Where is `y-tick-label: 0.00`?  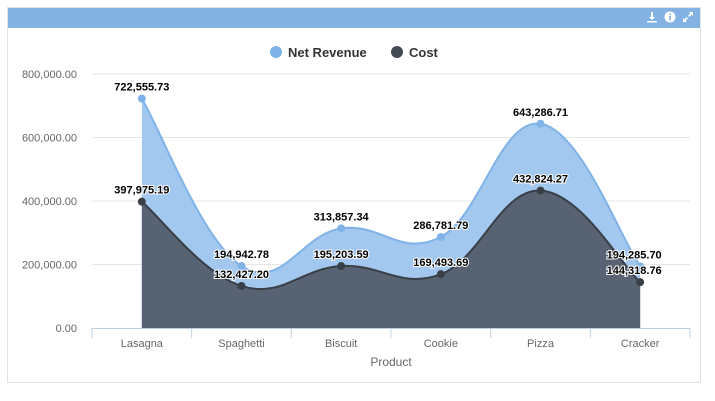
y-tick-label: 0.00 is located at coordinates (66, 329).